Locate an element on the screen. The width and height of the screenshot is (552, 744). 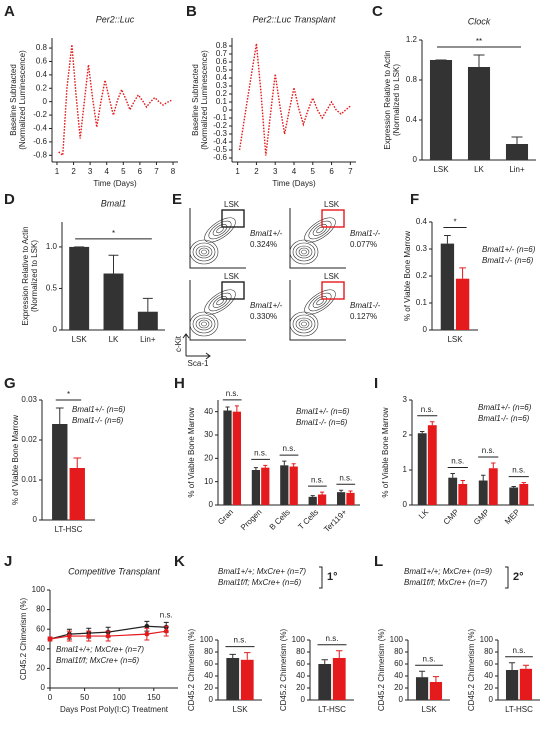
flow-y-label: c-Kit is located at coordinates (178, 343).